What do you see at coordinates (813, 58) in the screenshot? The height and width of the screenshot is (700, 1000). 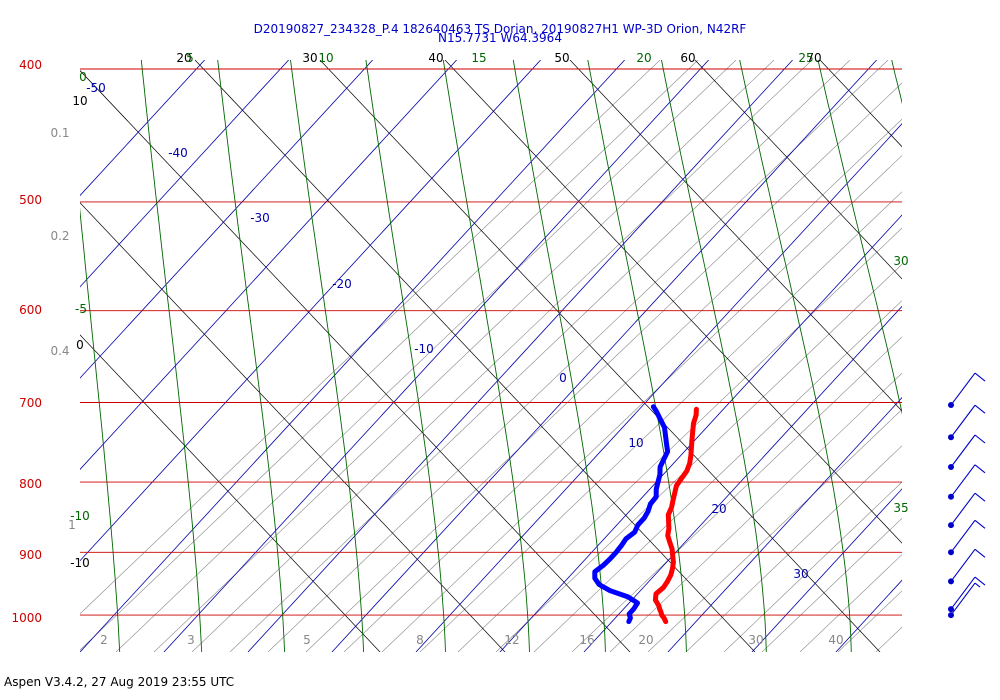 I see `dry-adiabat-label: 70` at bounding box center [813, 58].